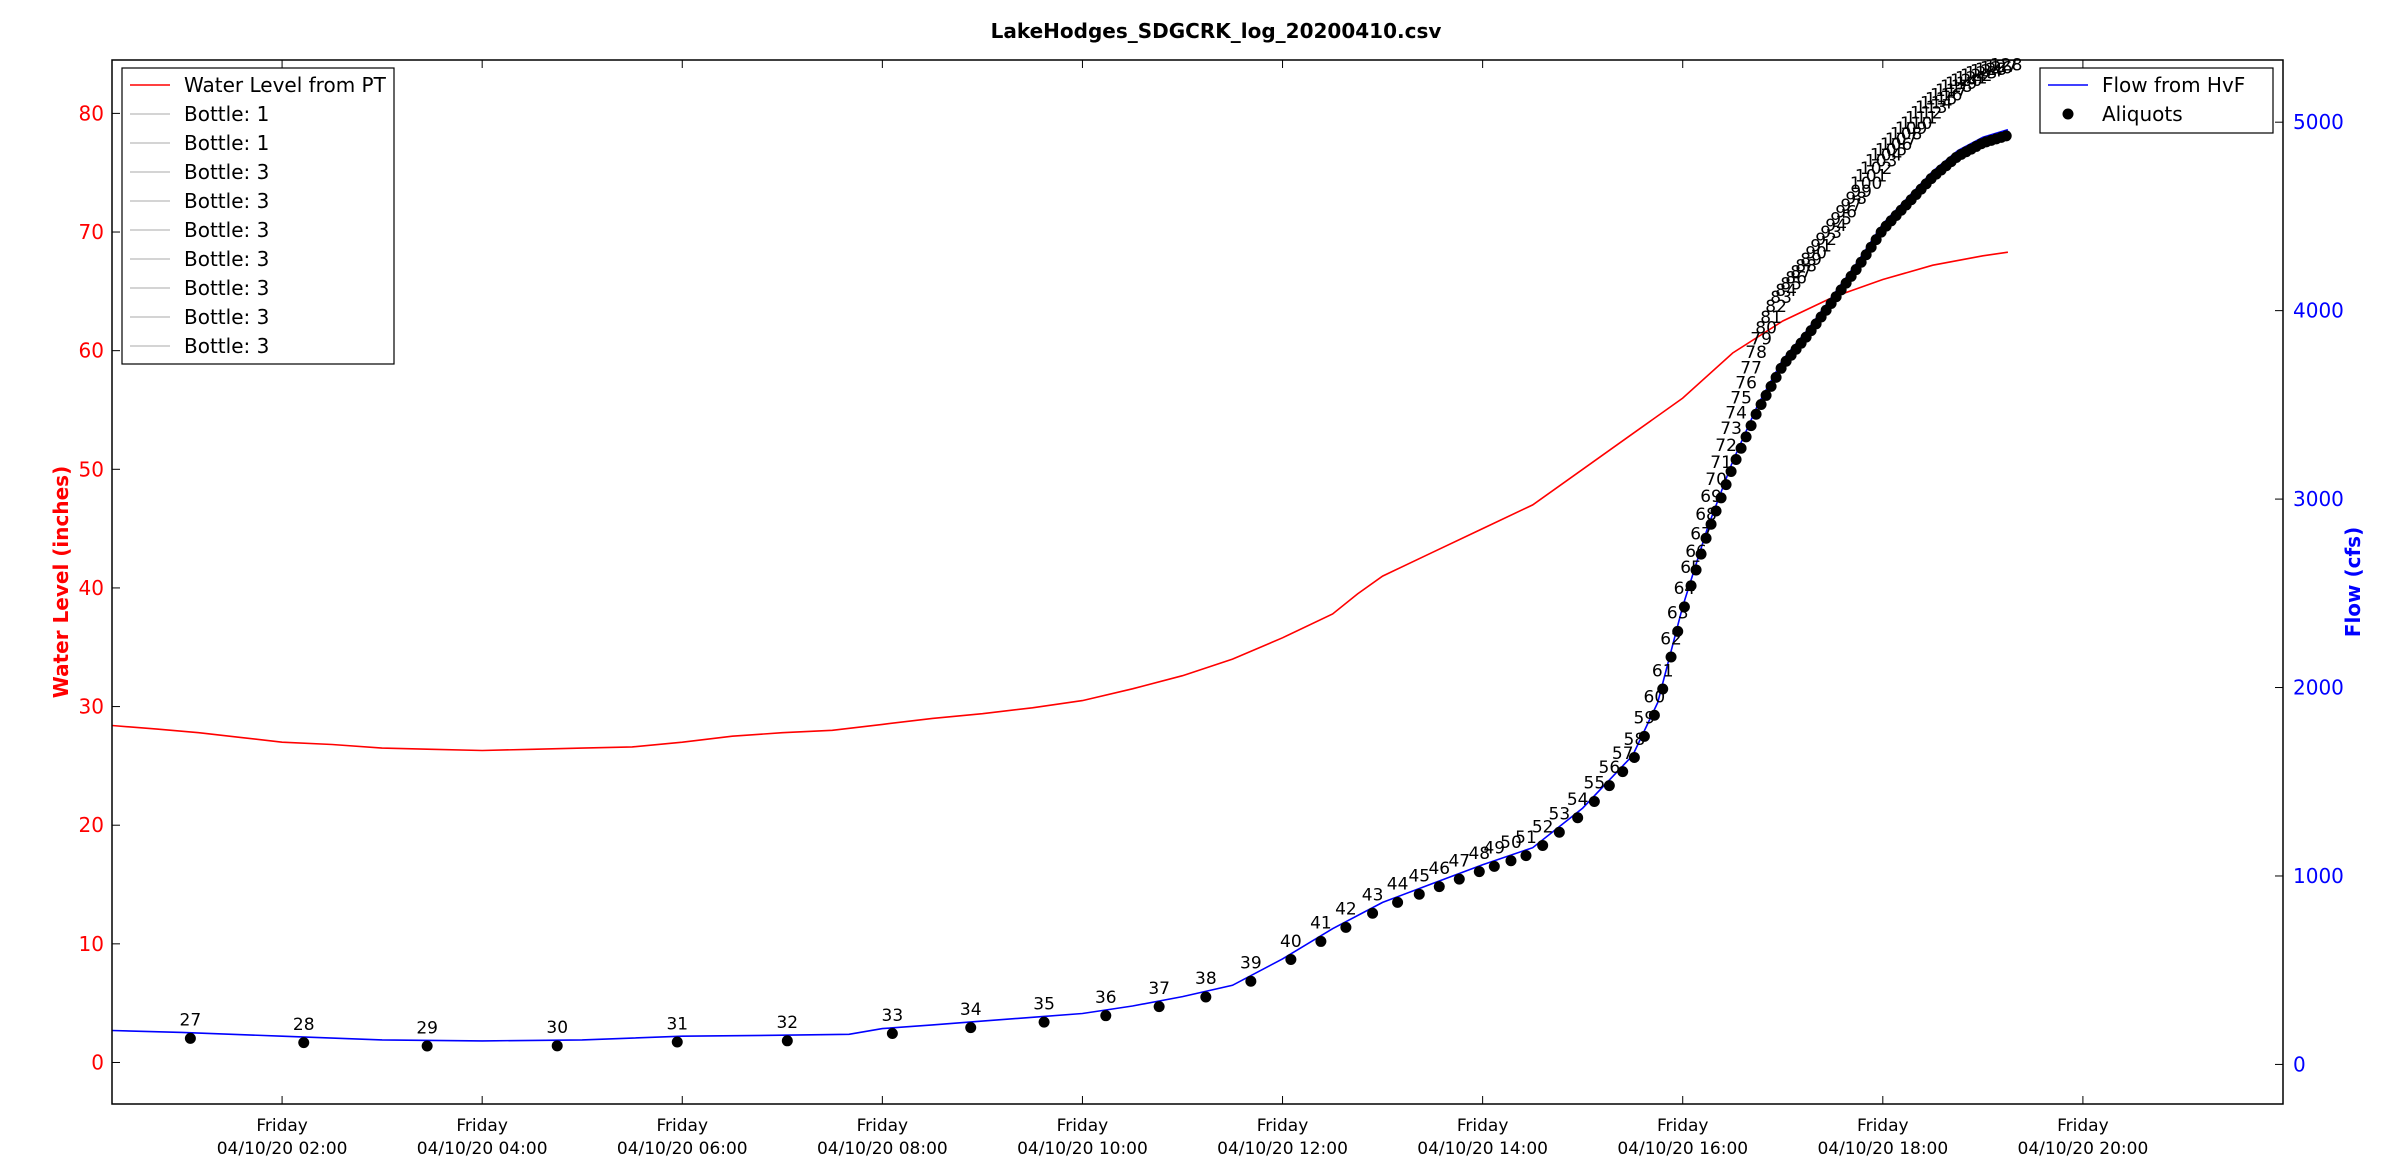 This screenshot has height=1175, width=2400. I want to click on aliquot-label: 123, so click(1981, 73).